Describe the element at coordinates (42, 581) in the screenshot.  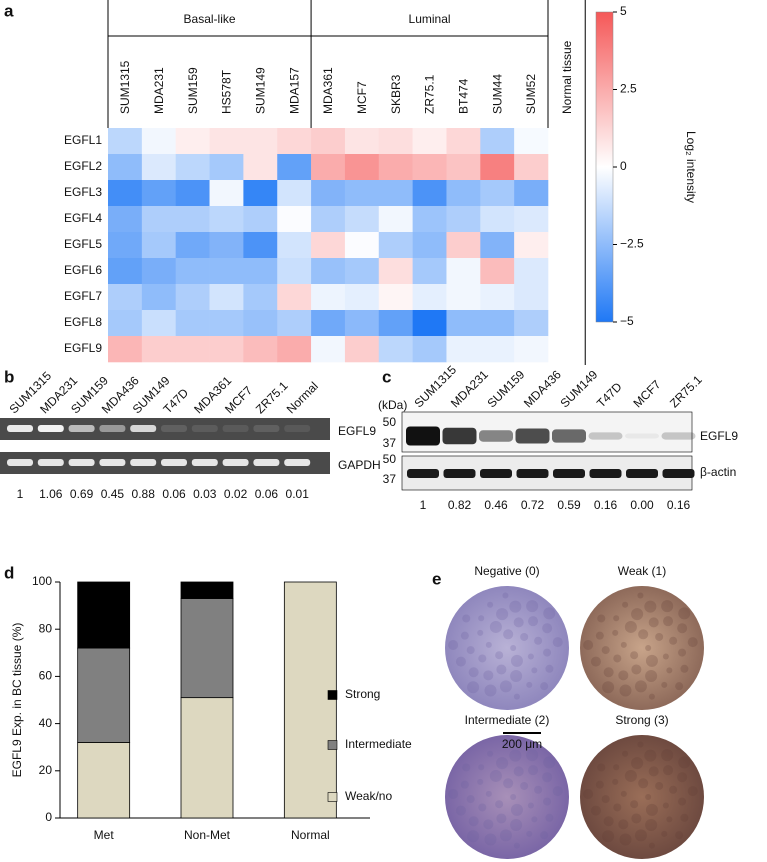
I see `y-tick-label: 100` at that location.